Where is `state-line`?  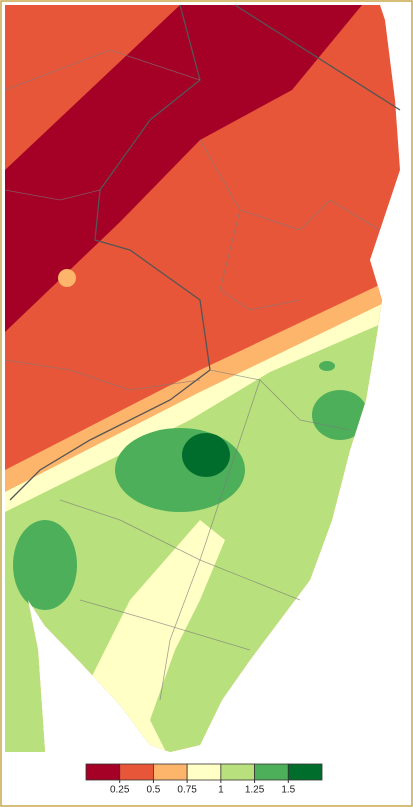
state-line is located at coordinates (317, 57).